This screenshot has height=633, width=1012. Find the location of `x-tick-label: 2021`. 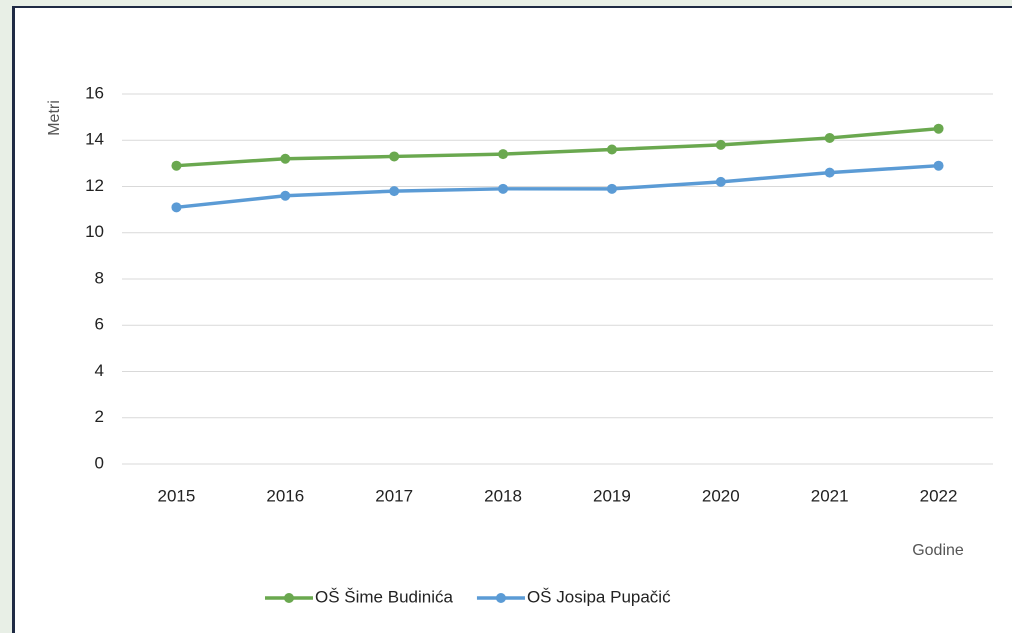

x-tick-label: 2021 is located at coordinates (830, 495).